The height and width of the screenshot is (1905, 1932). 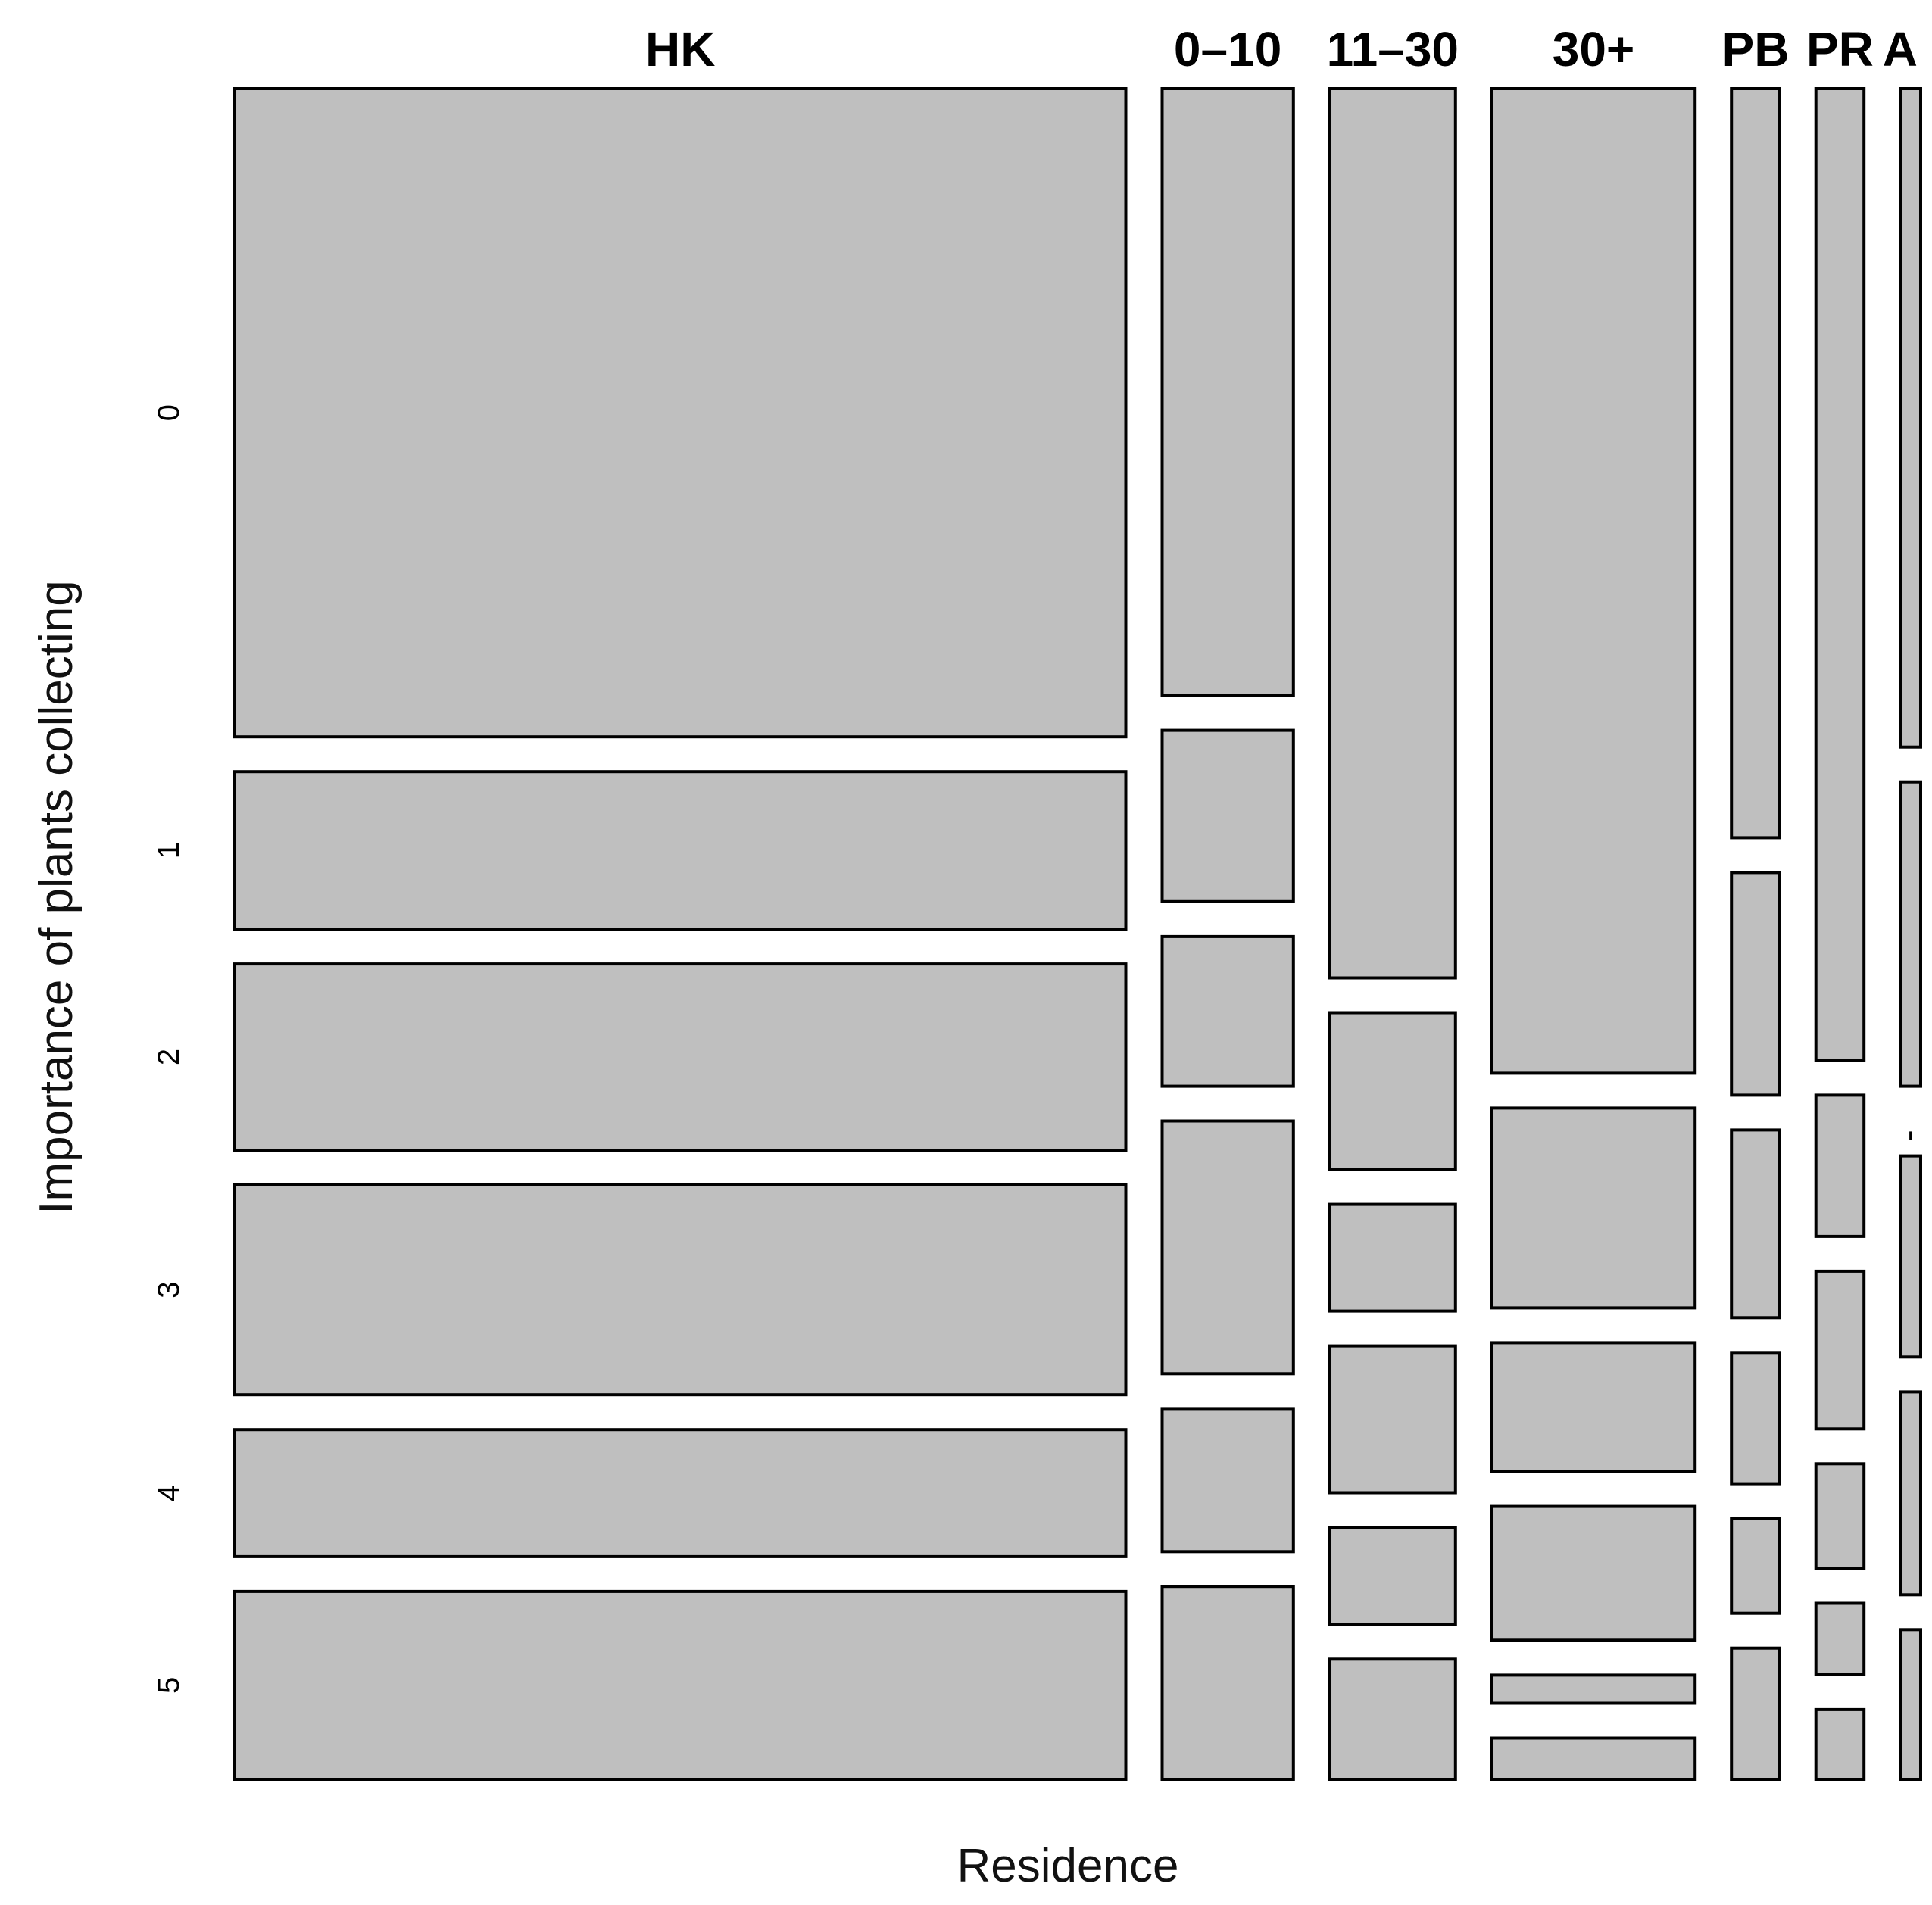 What do you see at coordinates (1068, 1866) in the screenshot?
I see `x-axis-title: Residence` at bounding box center [1068, 1866].